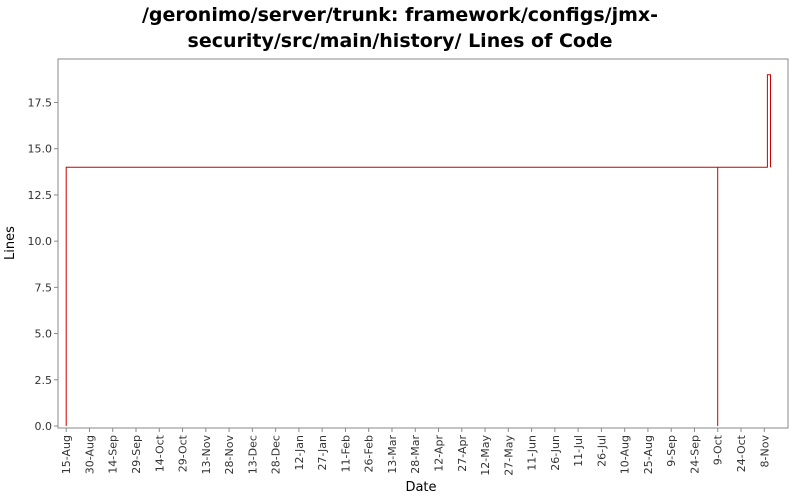  Describe the element at coordinates (229, 455) in the screenshot. I see `x-tick-label: 28-Nov` at that location.